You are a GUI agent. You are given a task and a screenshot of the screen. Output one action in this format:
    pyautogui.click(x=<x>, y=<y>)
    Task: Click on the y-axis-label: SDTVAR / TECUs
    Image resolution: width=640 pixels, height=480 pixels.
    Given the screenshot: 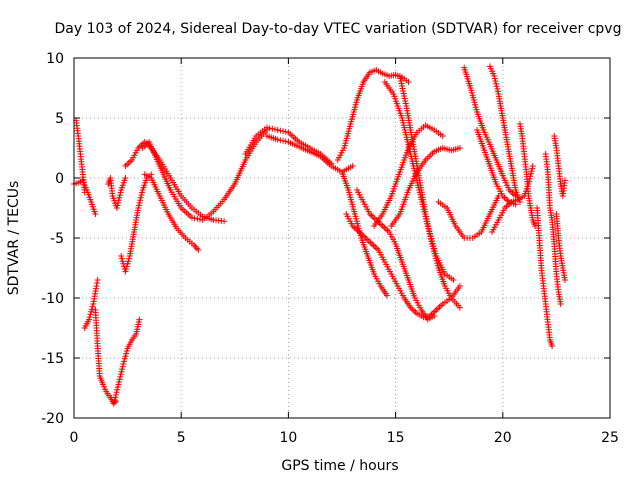 What is the action you would take?
    pyautogui.click(x=14, y=238)
    